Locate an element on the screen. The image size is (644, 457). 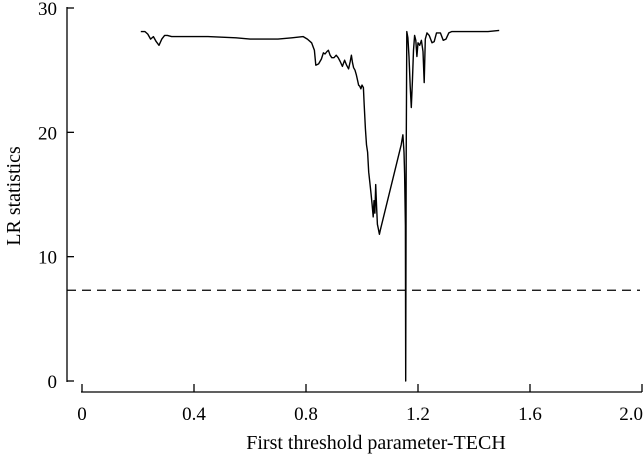
x-tick-label: 0 is located at coordinates (82, 414).